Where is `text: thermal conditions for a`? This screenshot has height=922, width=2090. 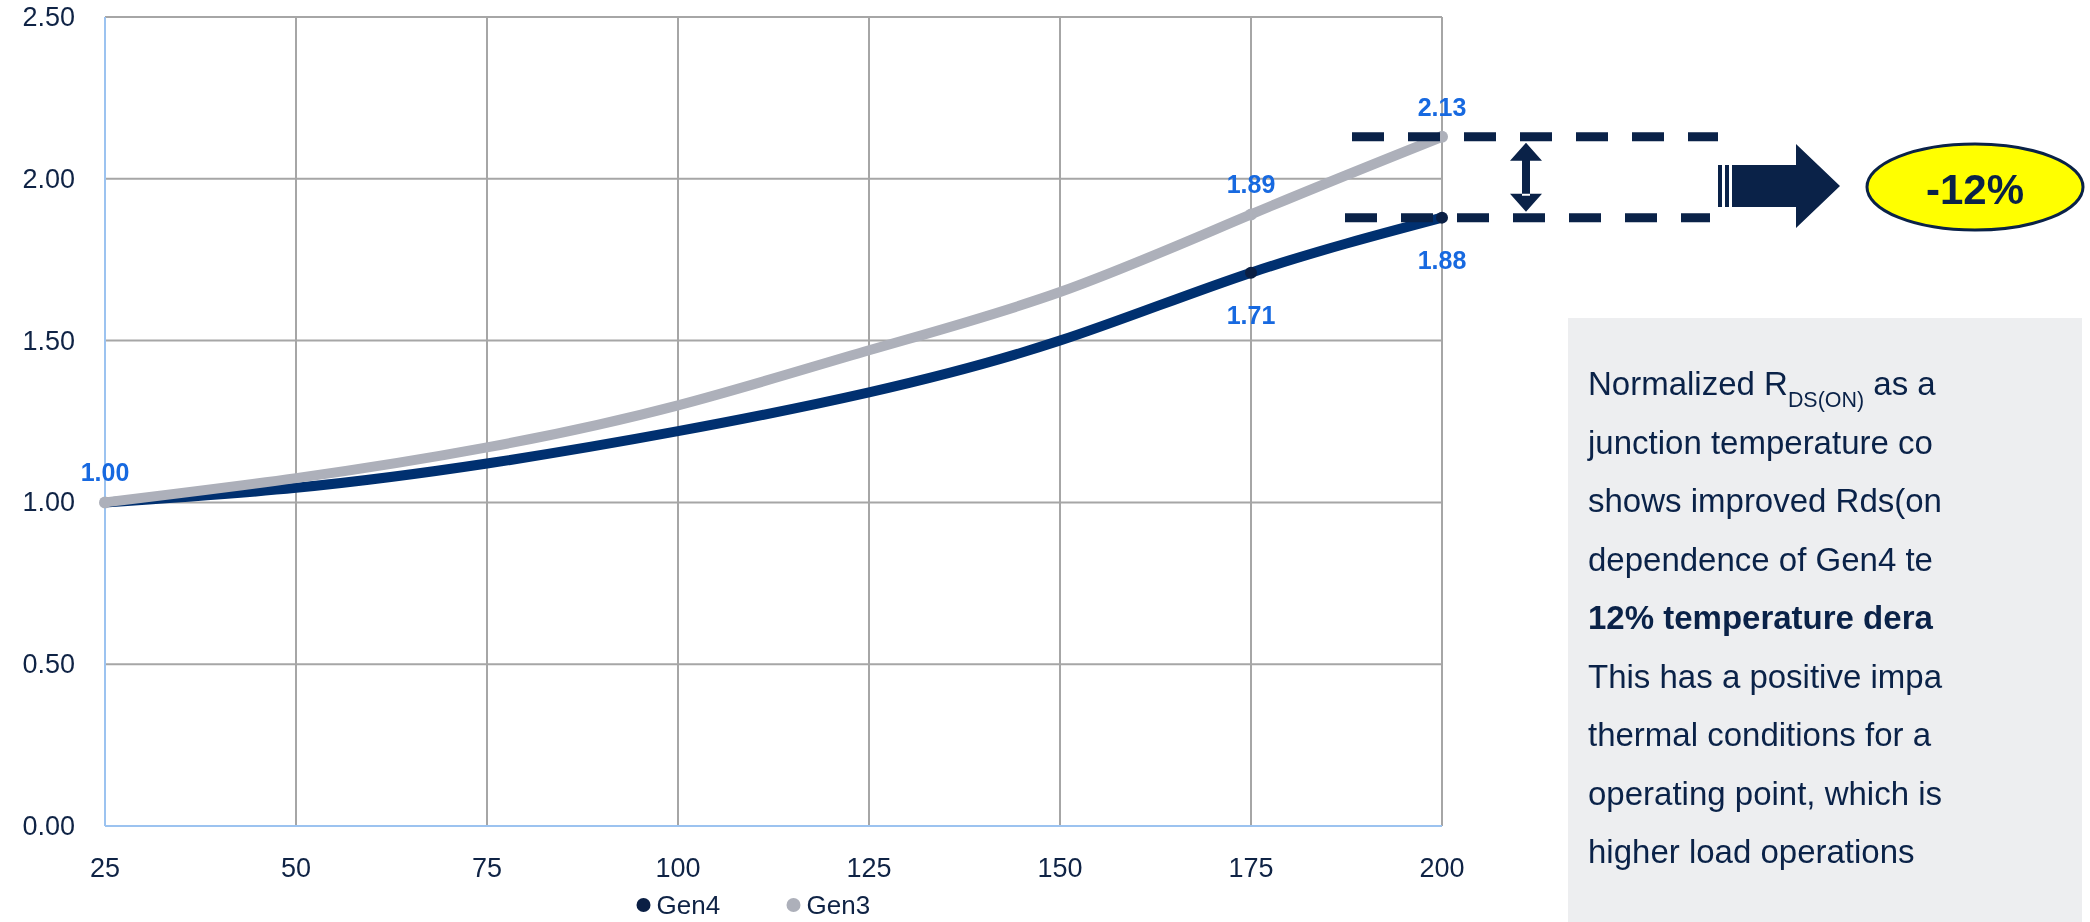
text: thermal conditions for a is located at coordinates (1760, 734).